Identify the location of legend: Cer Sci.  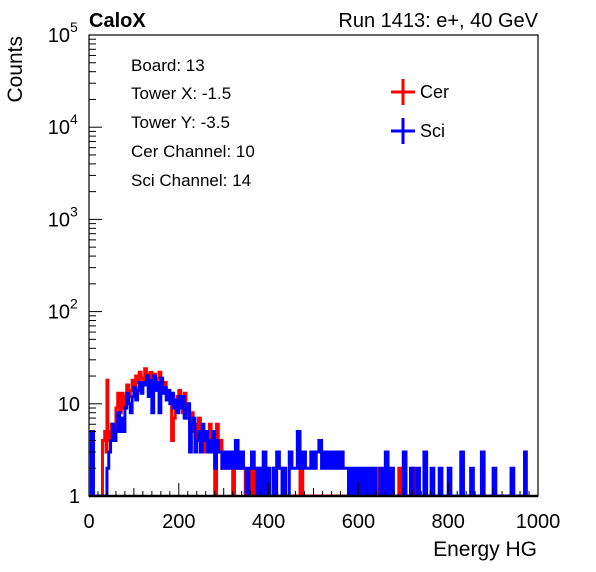
(420, 111).